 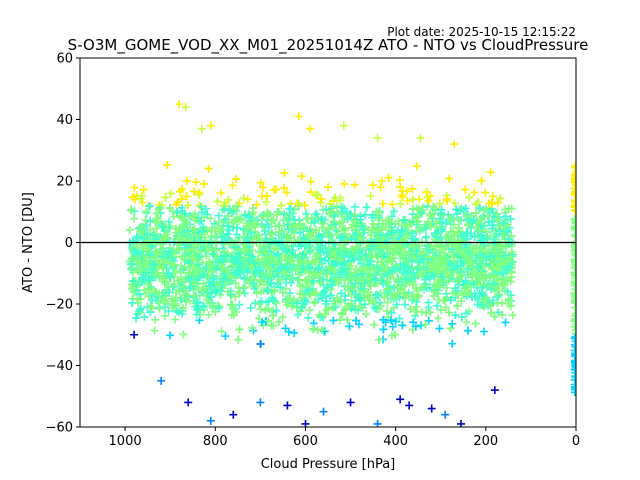 What do you see at coordinates (395, 441) in the screenshot?
I see `x-tick-label: 400` at bounding box center [395, 441].